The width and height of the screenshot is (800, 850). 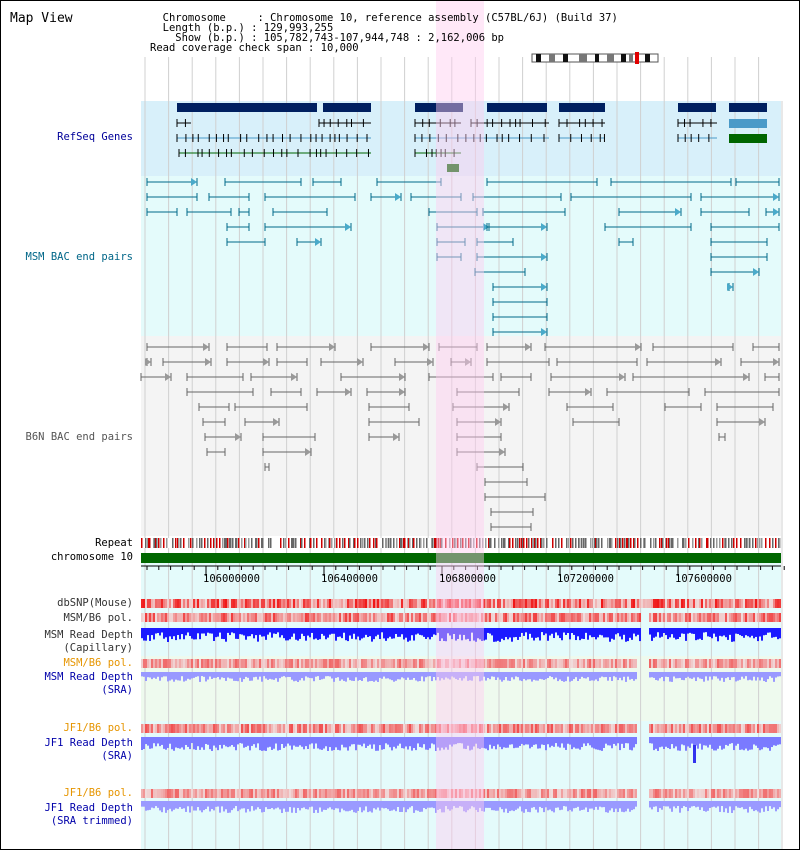 I want to click on bac-arrow, so click(x=168, y=377).